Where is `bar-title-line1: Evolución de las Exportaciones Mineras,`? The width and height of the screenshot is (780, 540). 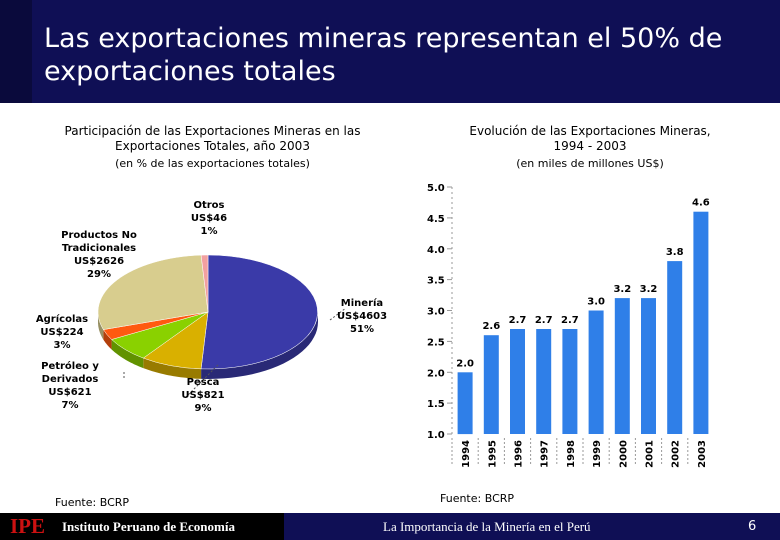
bar-title-line1: Evolución de las Exportaciones Mineras, is located at coordinates (590, 131).